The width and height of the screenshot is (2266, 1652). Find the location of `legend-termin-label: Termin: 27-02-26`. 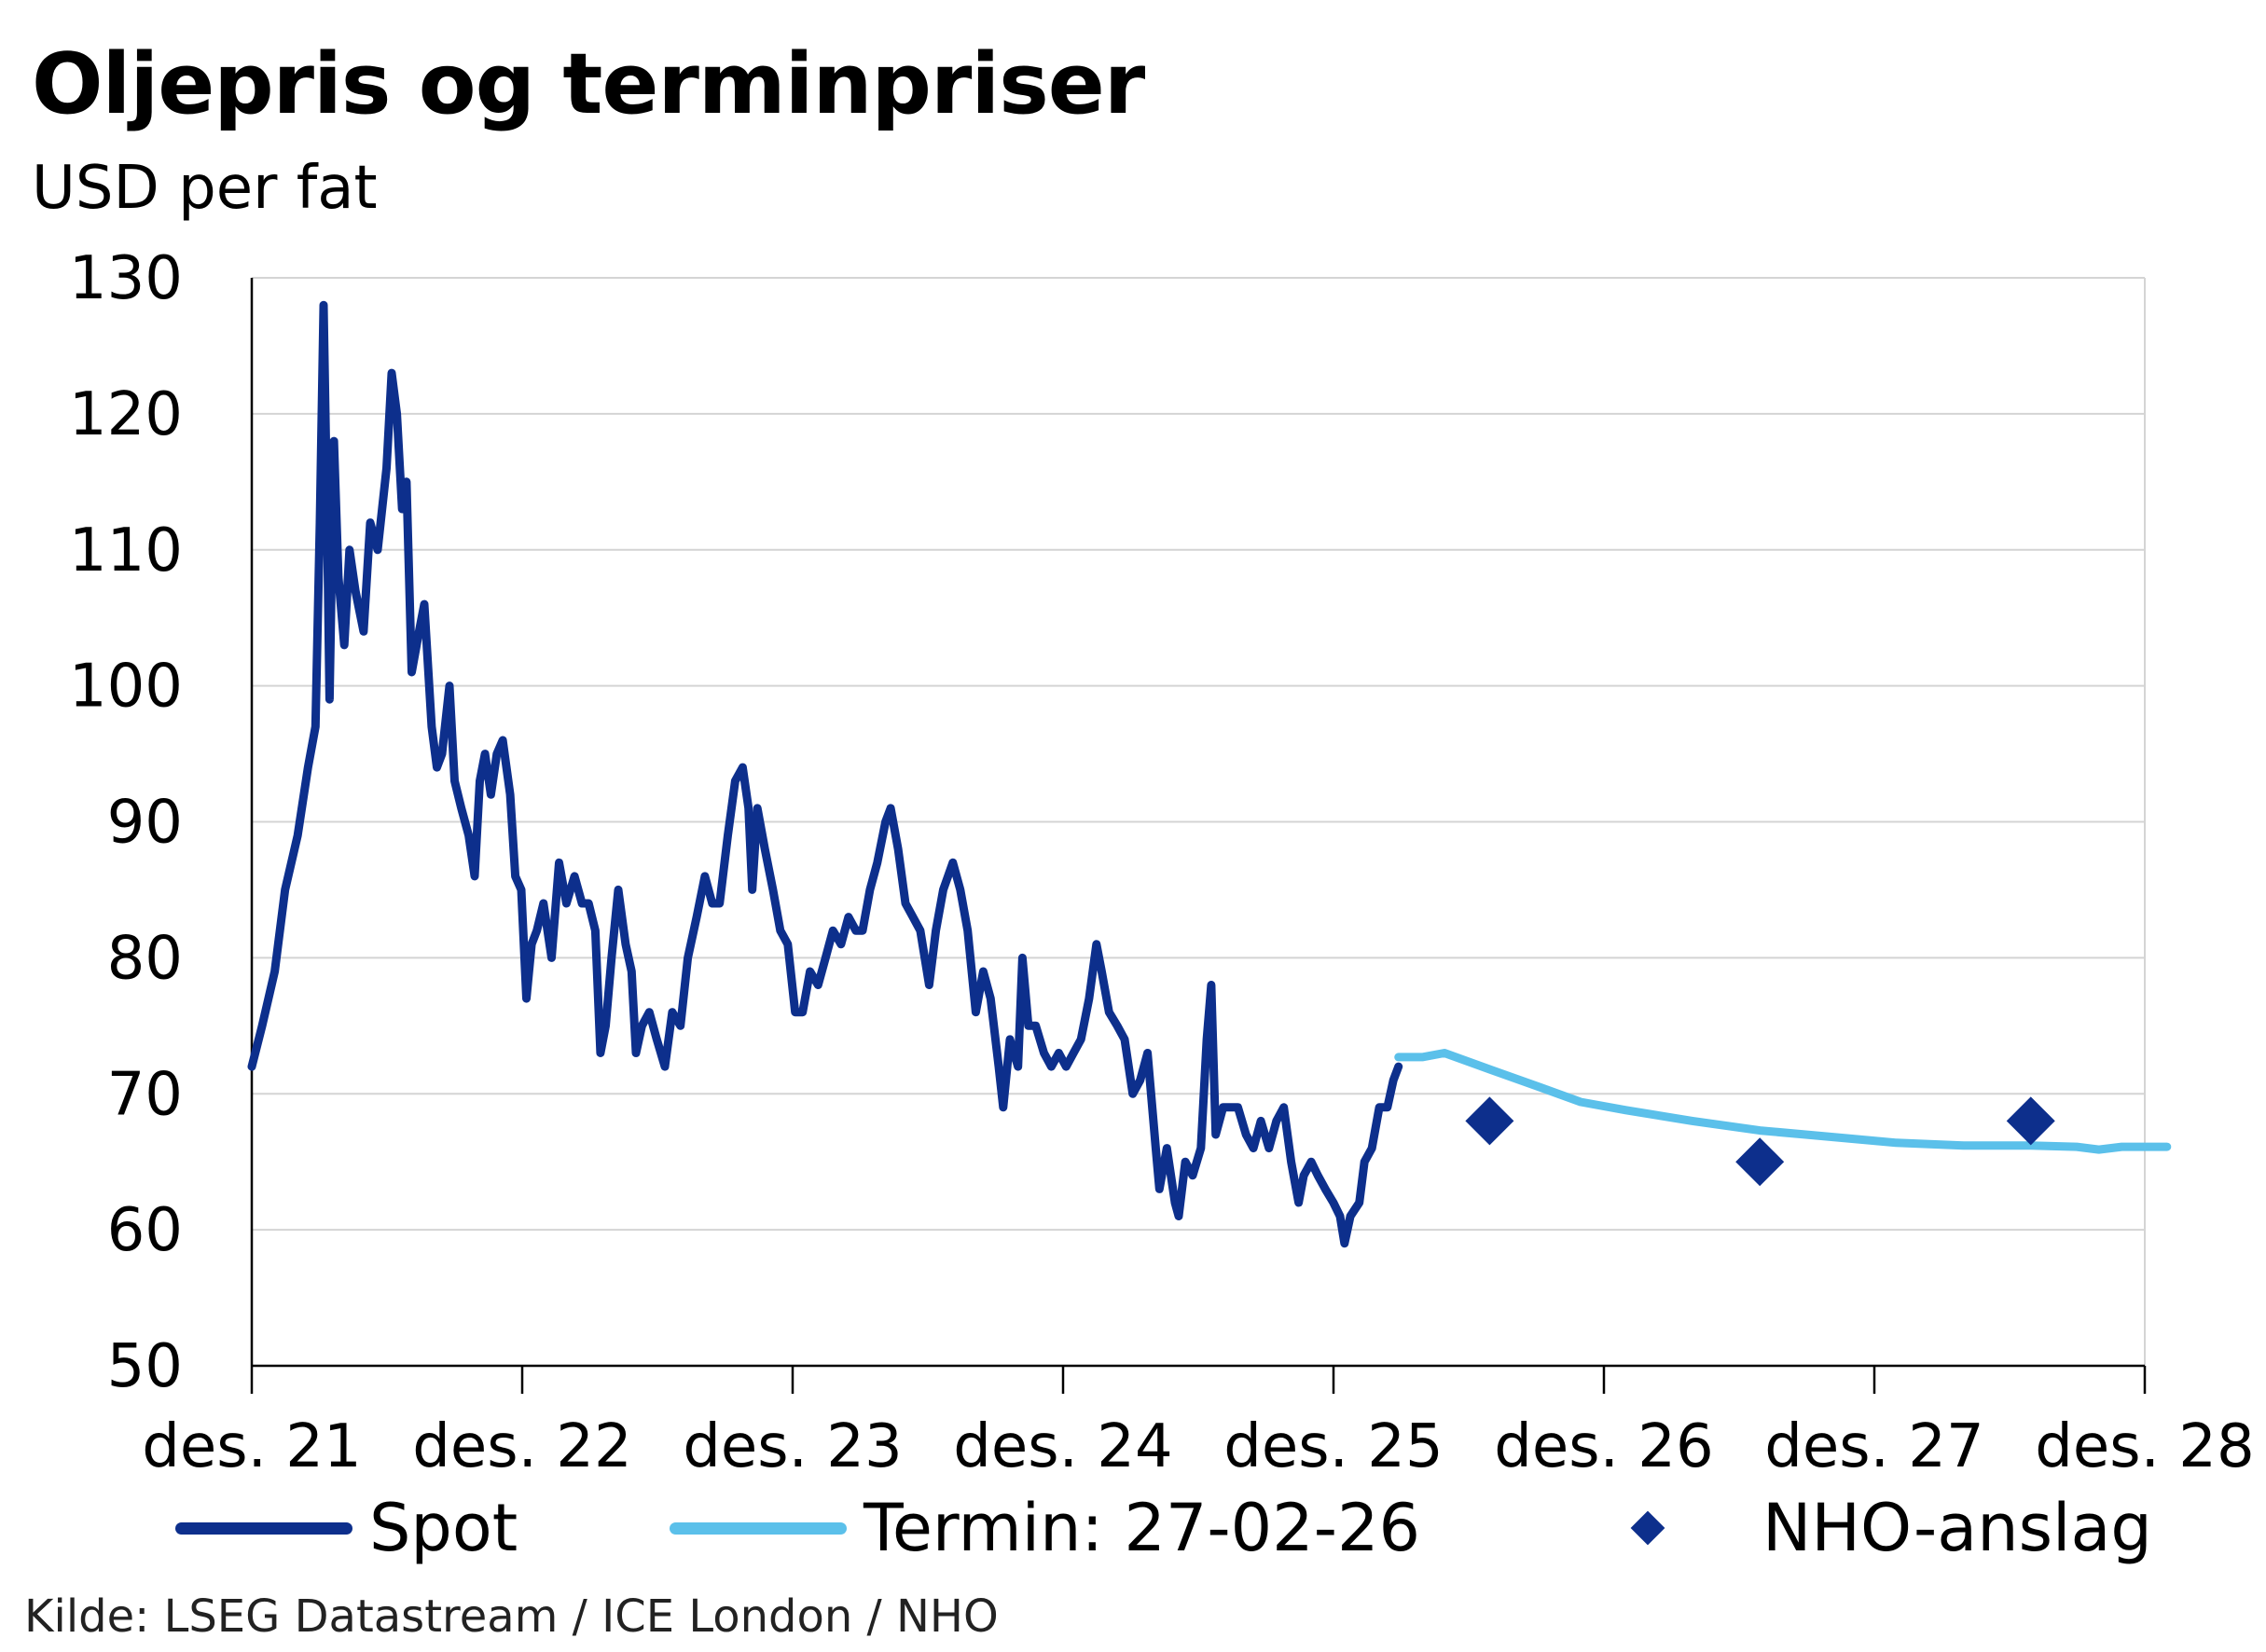

legend-termin-label: Termin: 27-02-26 is located at coordinates (1142, 1528).